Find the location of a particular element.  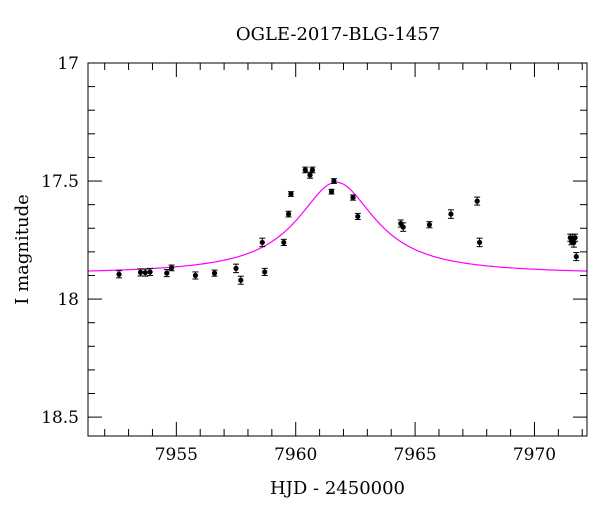

y-axis-label: I magnitude is located at coordinates (22, 249).